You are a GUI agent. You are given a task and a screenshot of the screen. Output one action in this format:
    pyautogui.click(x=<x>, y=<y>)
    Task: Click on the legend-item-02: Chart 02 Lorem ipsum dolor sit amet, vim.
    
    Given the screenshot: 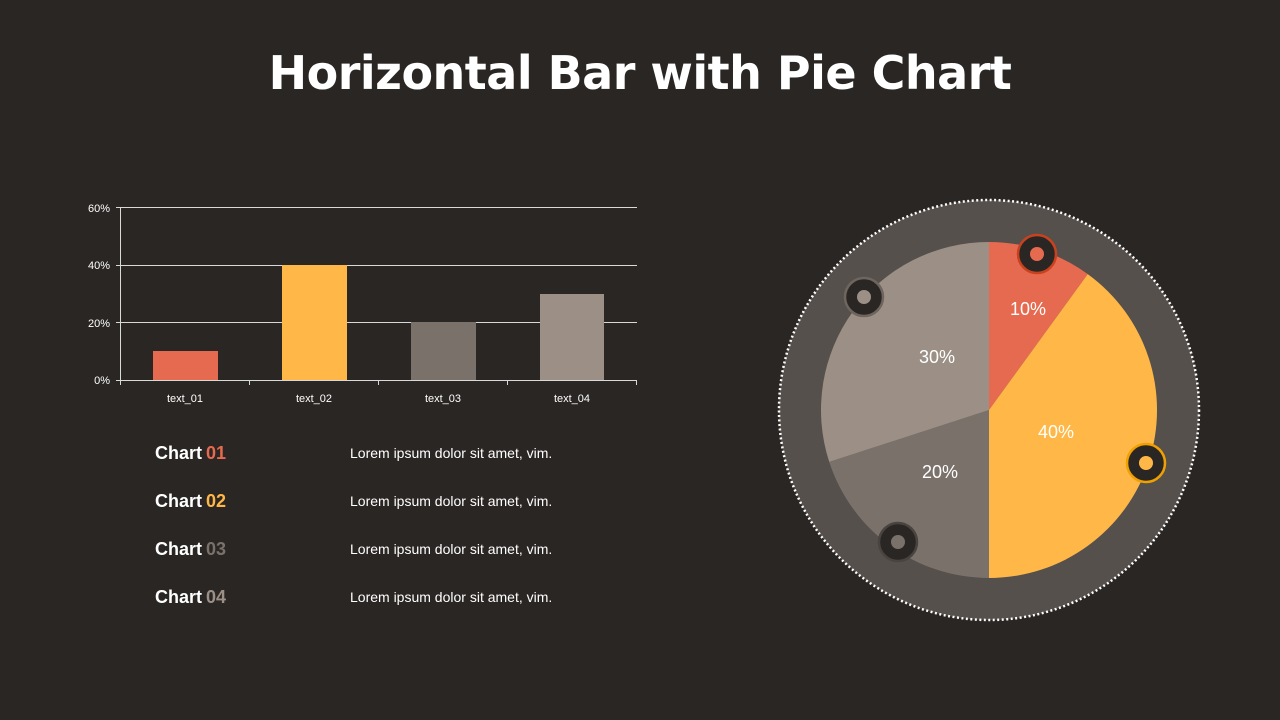 What is the action you would take?
    pyautogui.click(x=385, y=503)
    